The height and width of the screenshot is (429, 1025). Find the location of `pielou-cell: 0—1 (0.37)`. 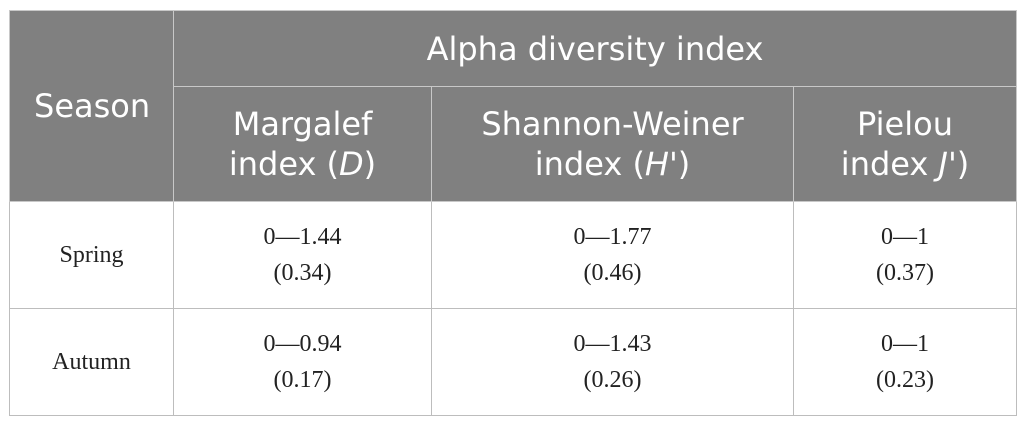

pielou-cell: 0—1 (0.37) is located at coordinates (905, 255).